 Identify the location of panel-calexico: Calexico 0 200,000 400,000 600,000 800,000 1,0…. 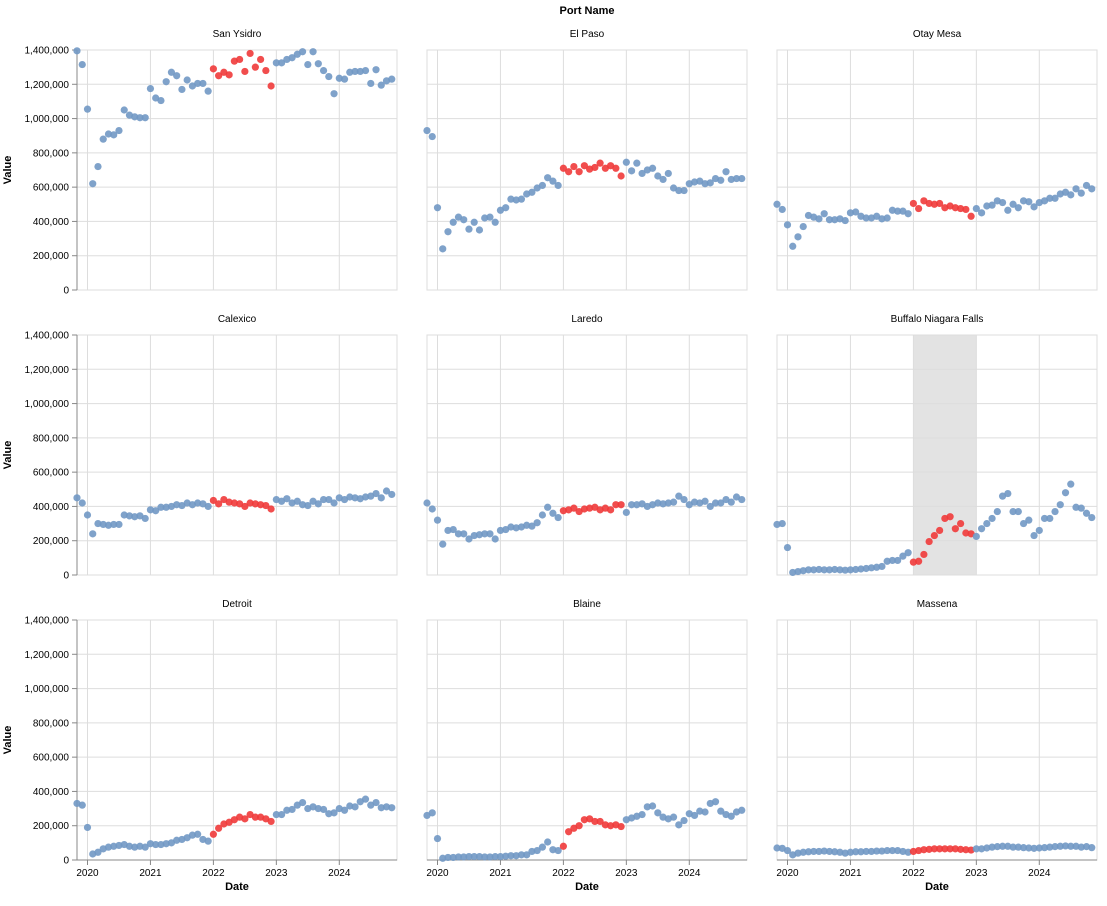
(200, 448).